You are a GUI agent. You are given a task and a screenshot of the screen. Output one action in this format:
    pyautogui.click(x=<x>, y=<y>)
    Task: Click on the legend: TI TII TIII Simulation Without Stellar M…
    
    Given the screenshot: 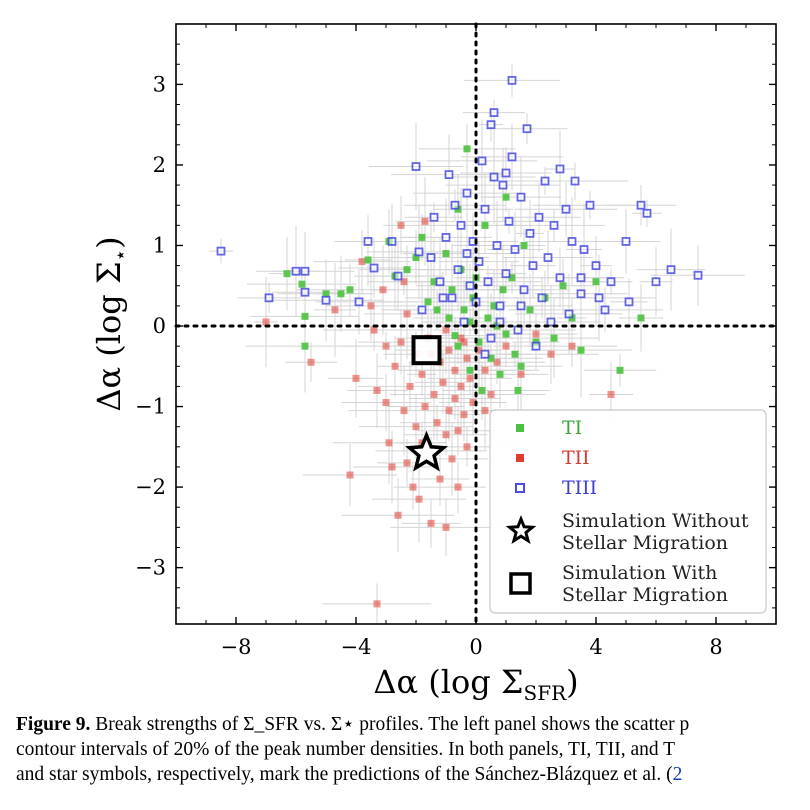 What is the action you would take?
    pyautogui.click(x=628, y=511)
    